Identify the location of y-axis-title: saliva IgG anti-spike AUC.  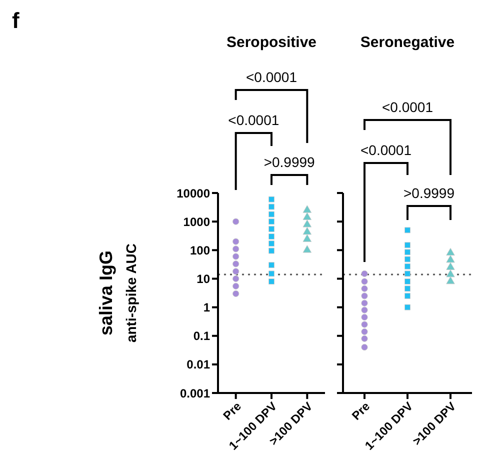
(117, 293).